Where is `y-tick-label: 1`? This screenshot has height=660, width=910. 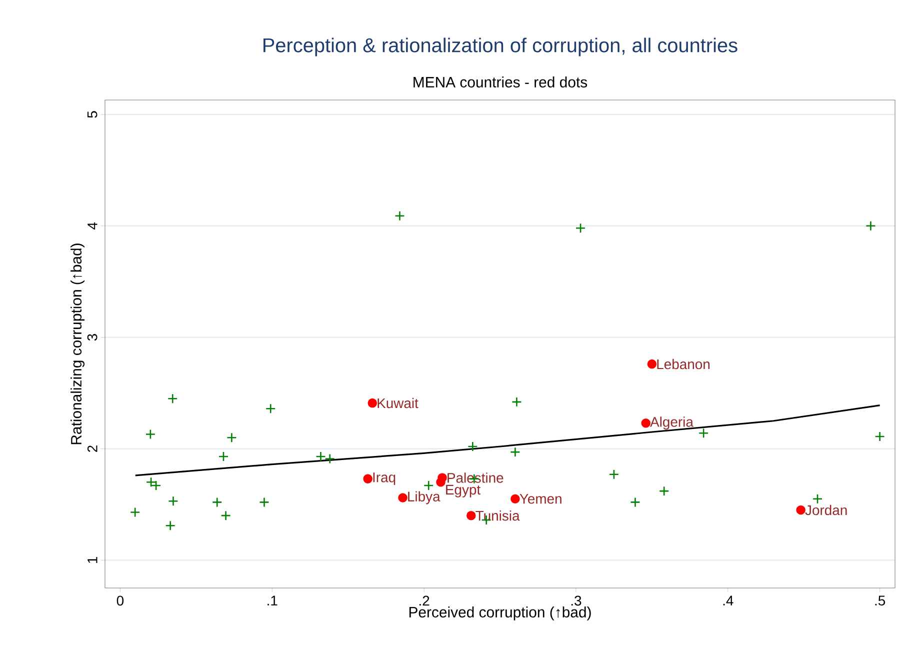 y-tick-label: 1 is located at coordinates (93, 559).